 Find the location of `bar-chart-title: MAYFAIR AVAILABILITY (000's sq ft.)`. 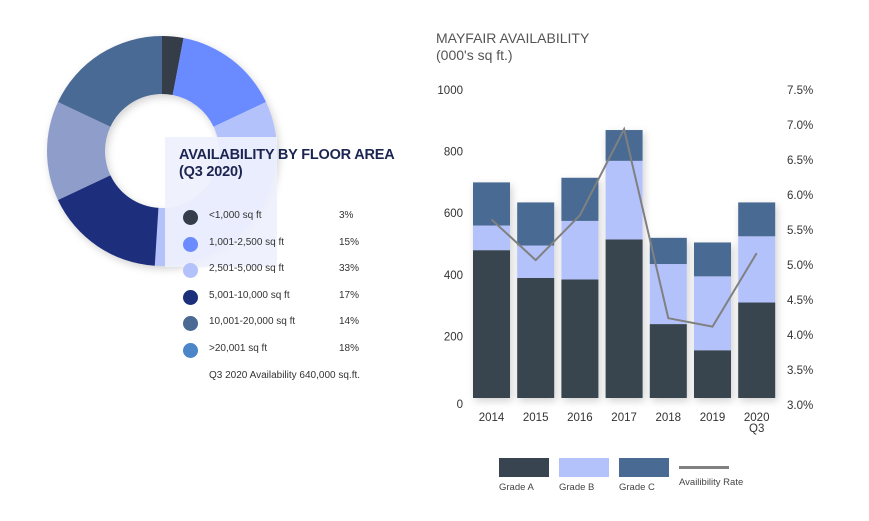

bar-chart-title: MAYFAIR AVAILABILITY (000's sq ft.) is located at coordinates (512, 47).